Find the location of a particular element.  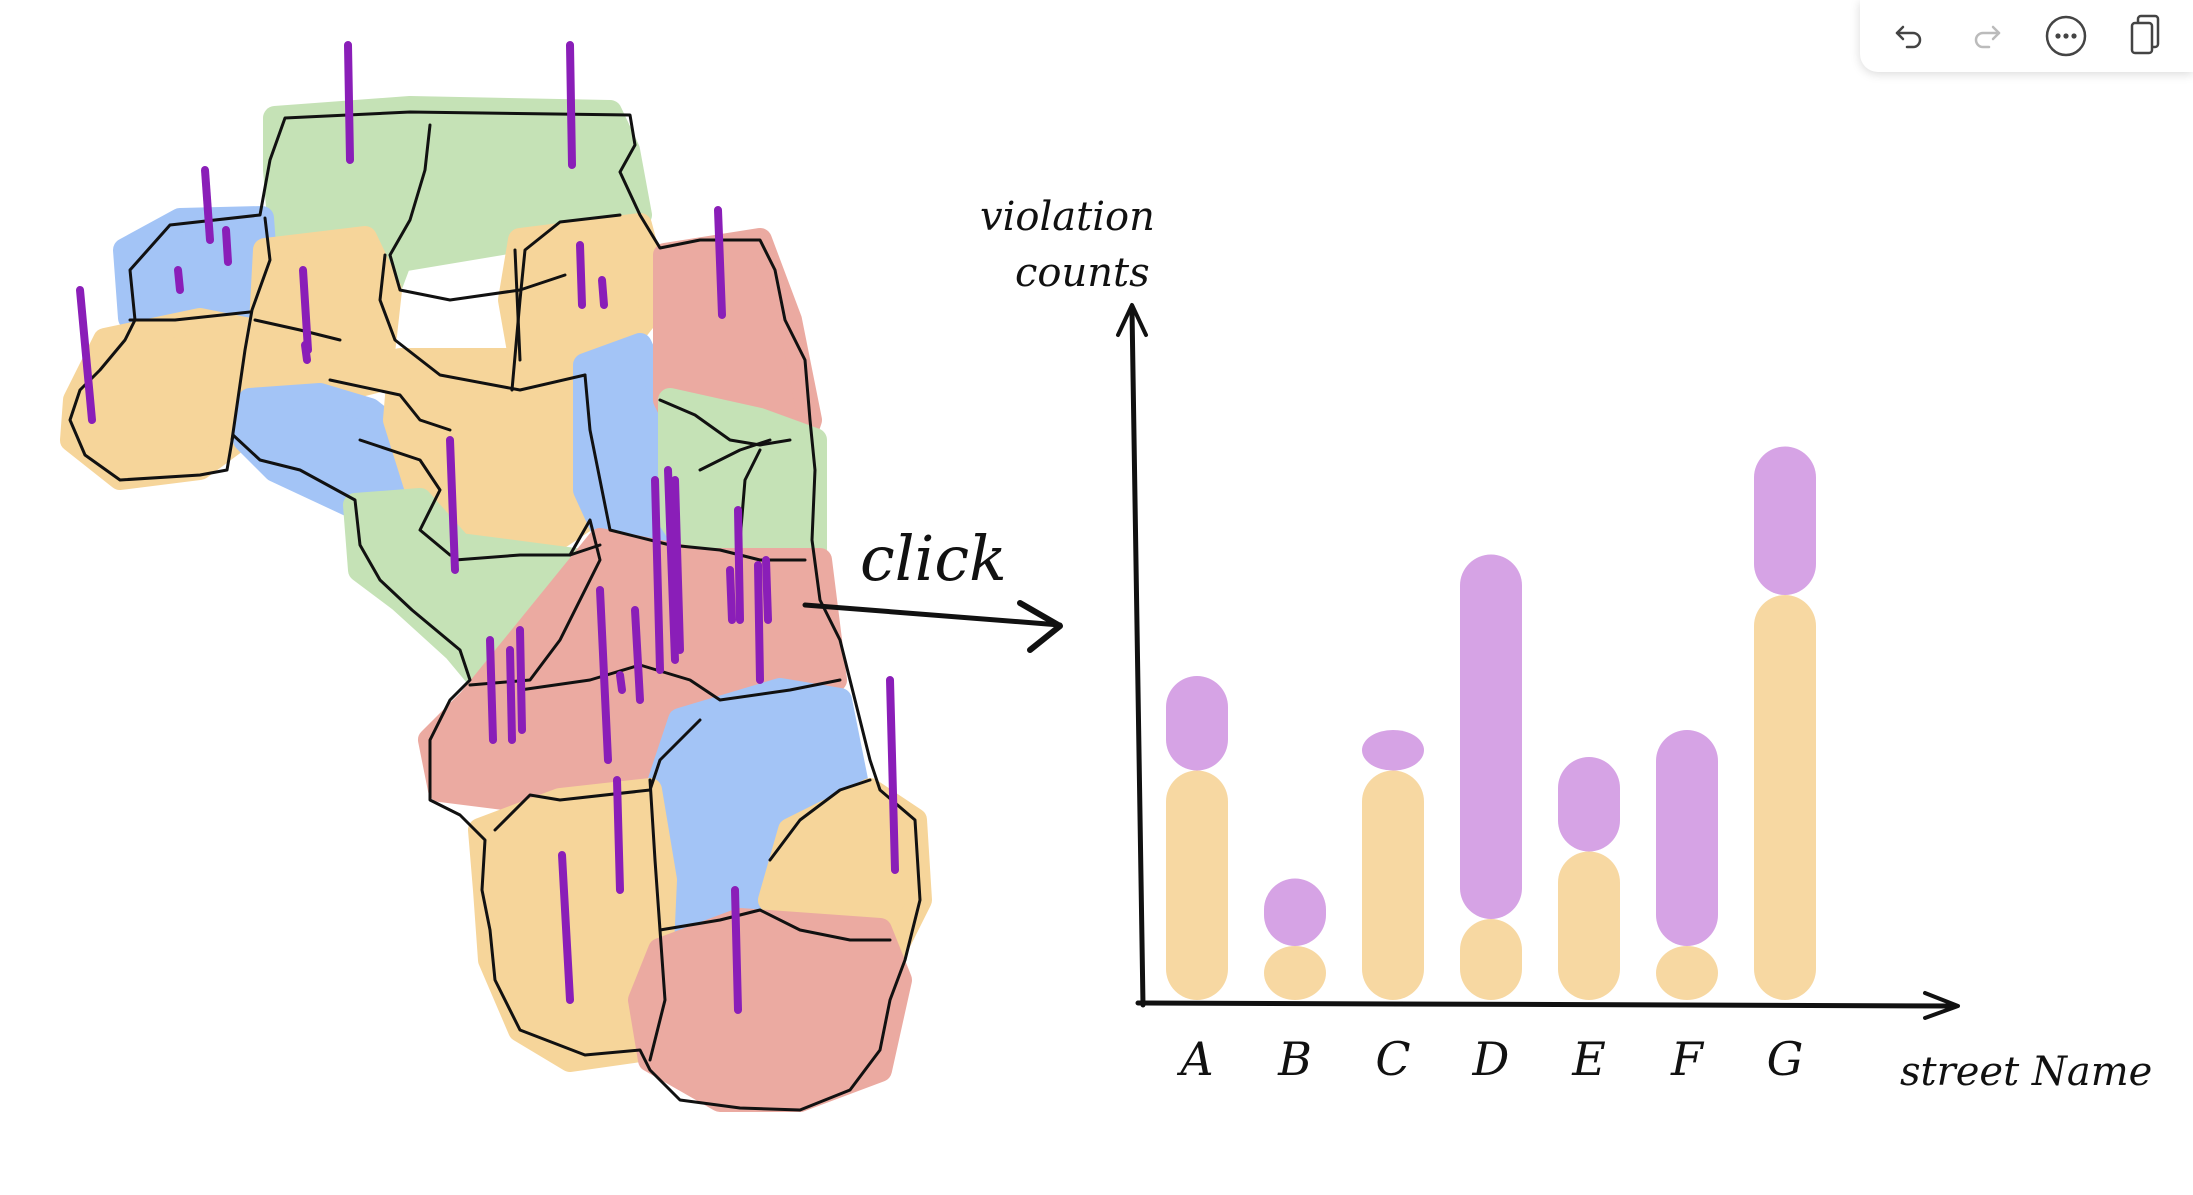

x-axis-label: street Name is located at coordinates (2026, 1072).